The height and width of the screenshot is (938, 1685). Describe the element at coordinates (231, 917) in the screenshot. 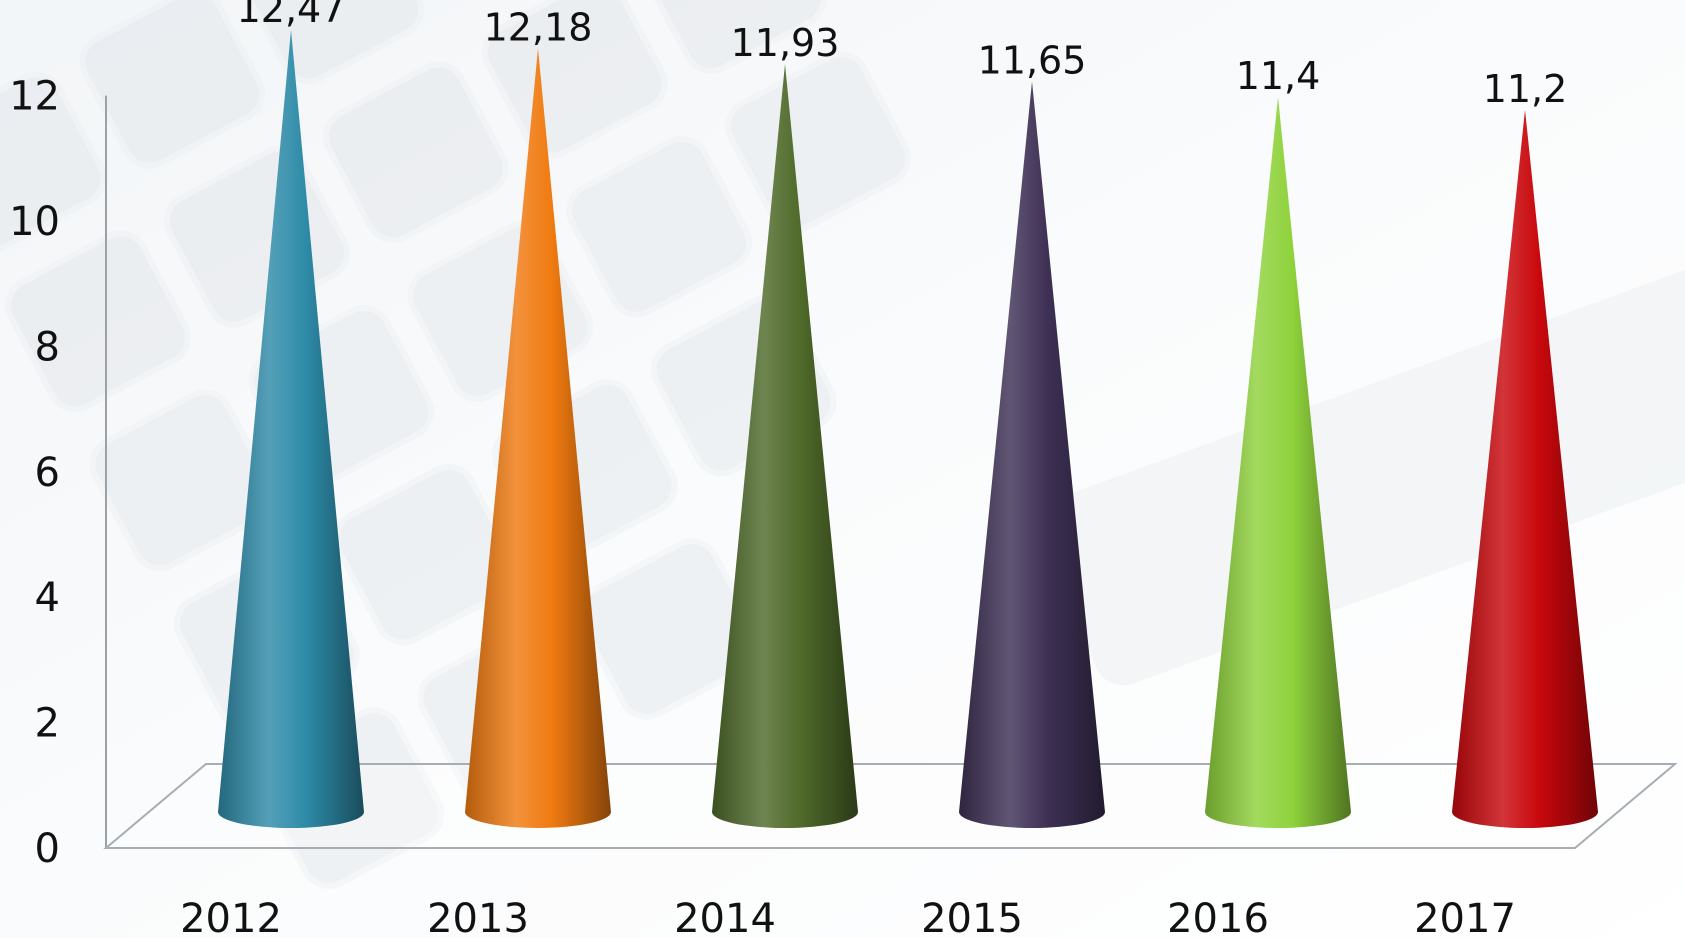

I see `x-tick-label: 2012` at that location.